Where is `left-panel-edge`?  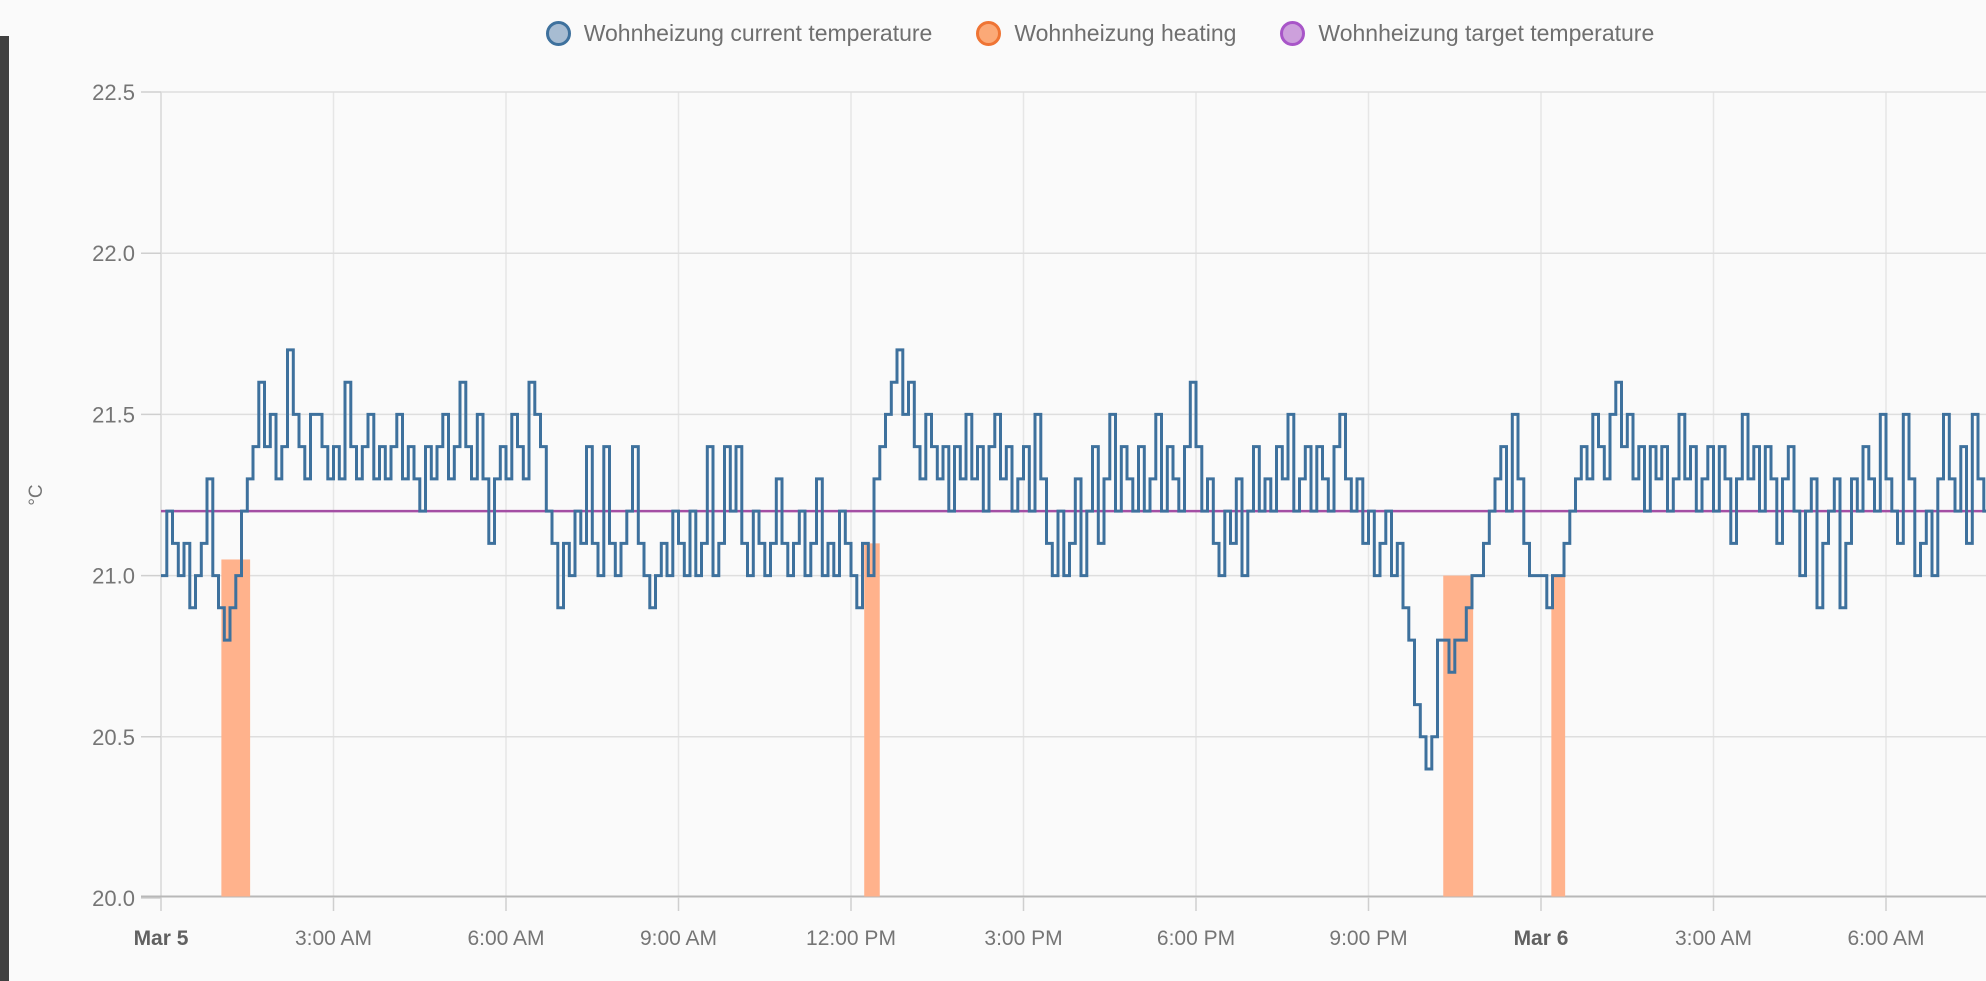
left-panel-edge is located at coordinates (4, 508).